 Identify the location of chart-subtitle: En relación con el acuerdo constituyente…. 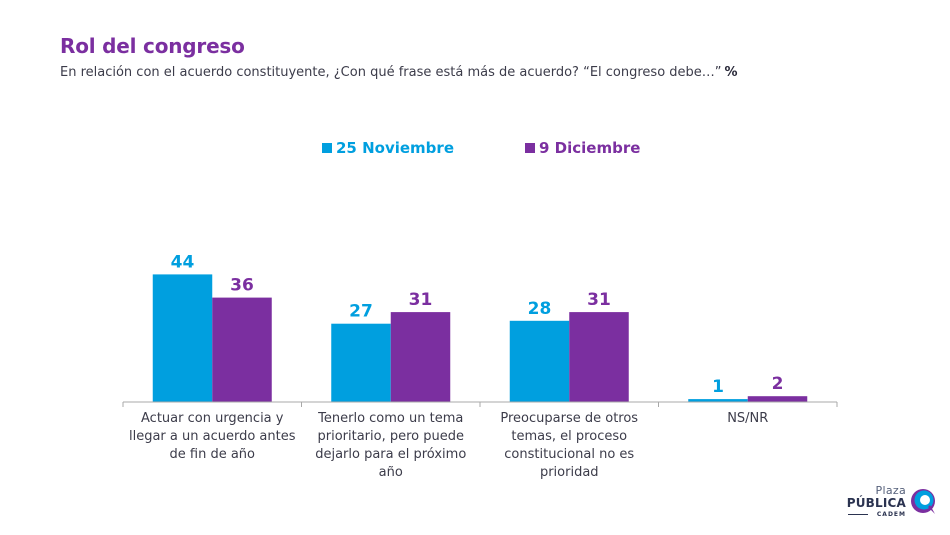
(399, 72).